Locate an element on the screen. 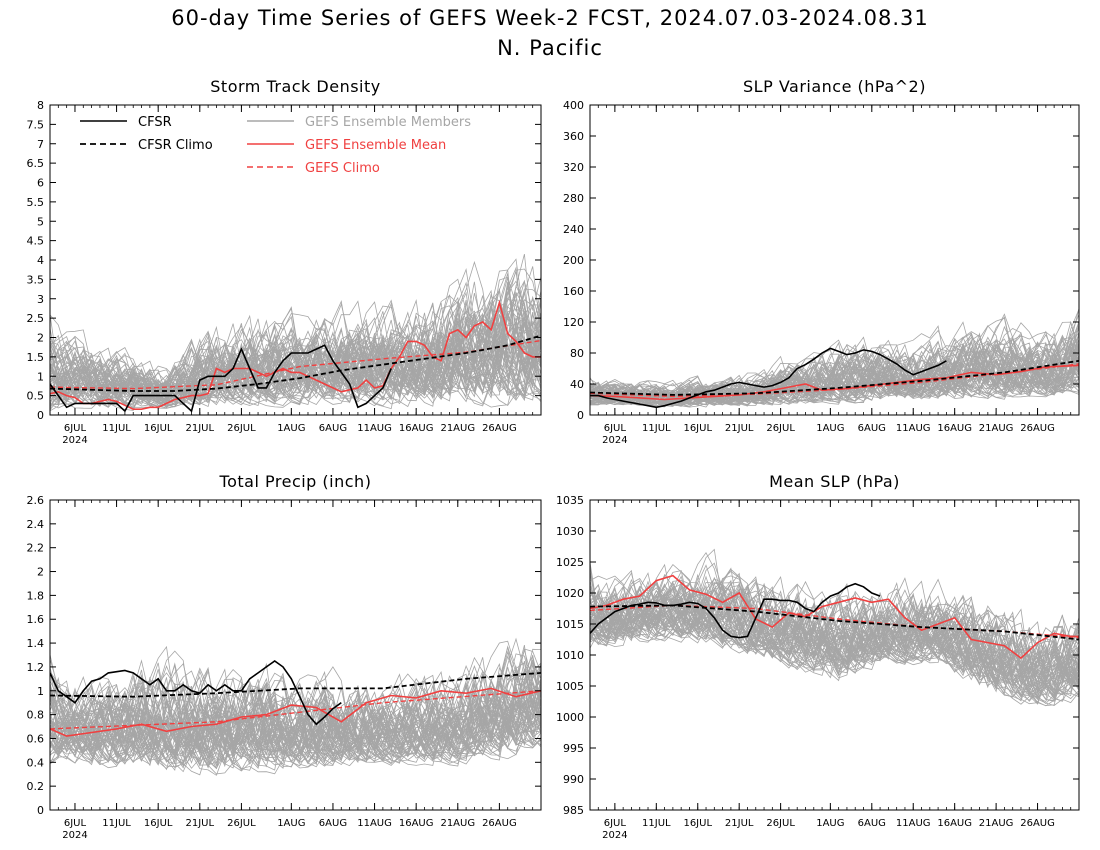  y-tick-label: 3.5 is located at coordinates (36, 279).